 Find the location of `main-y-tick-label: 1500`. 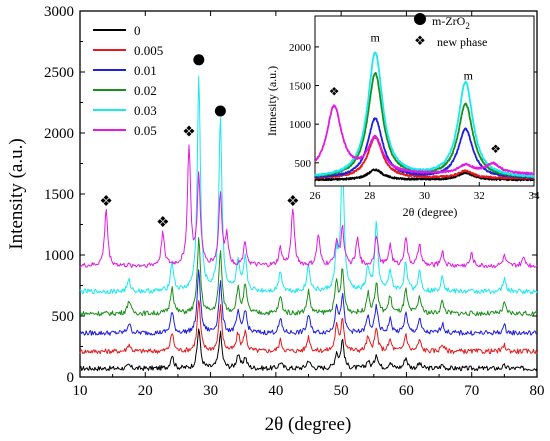

main-y-tick-label: 1500 is located at coordinates (59, 195).